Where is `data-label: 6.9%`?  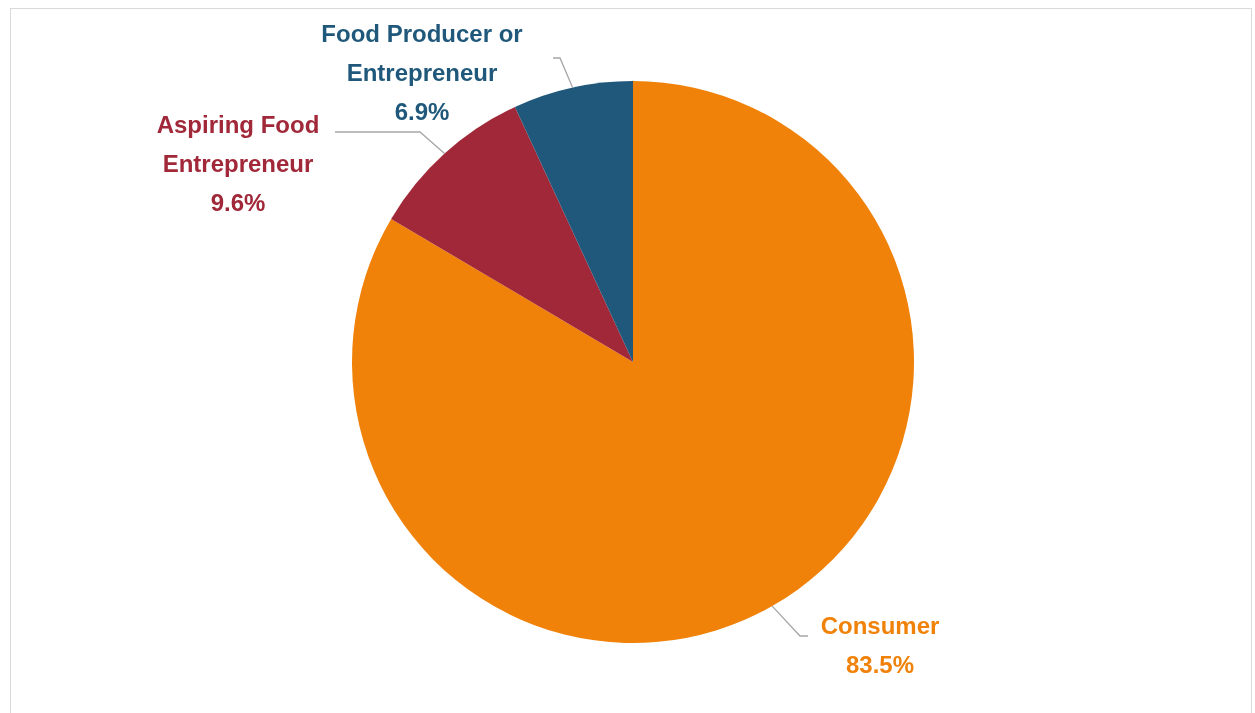
data-label: 6.9% is located at coordinates (422, 111).